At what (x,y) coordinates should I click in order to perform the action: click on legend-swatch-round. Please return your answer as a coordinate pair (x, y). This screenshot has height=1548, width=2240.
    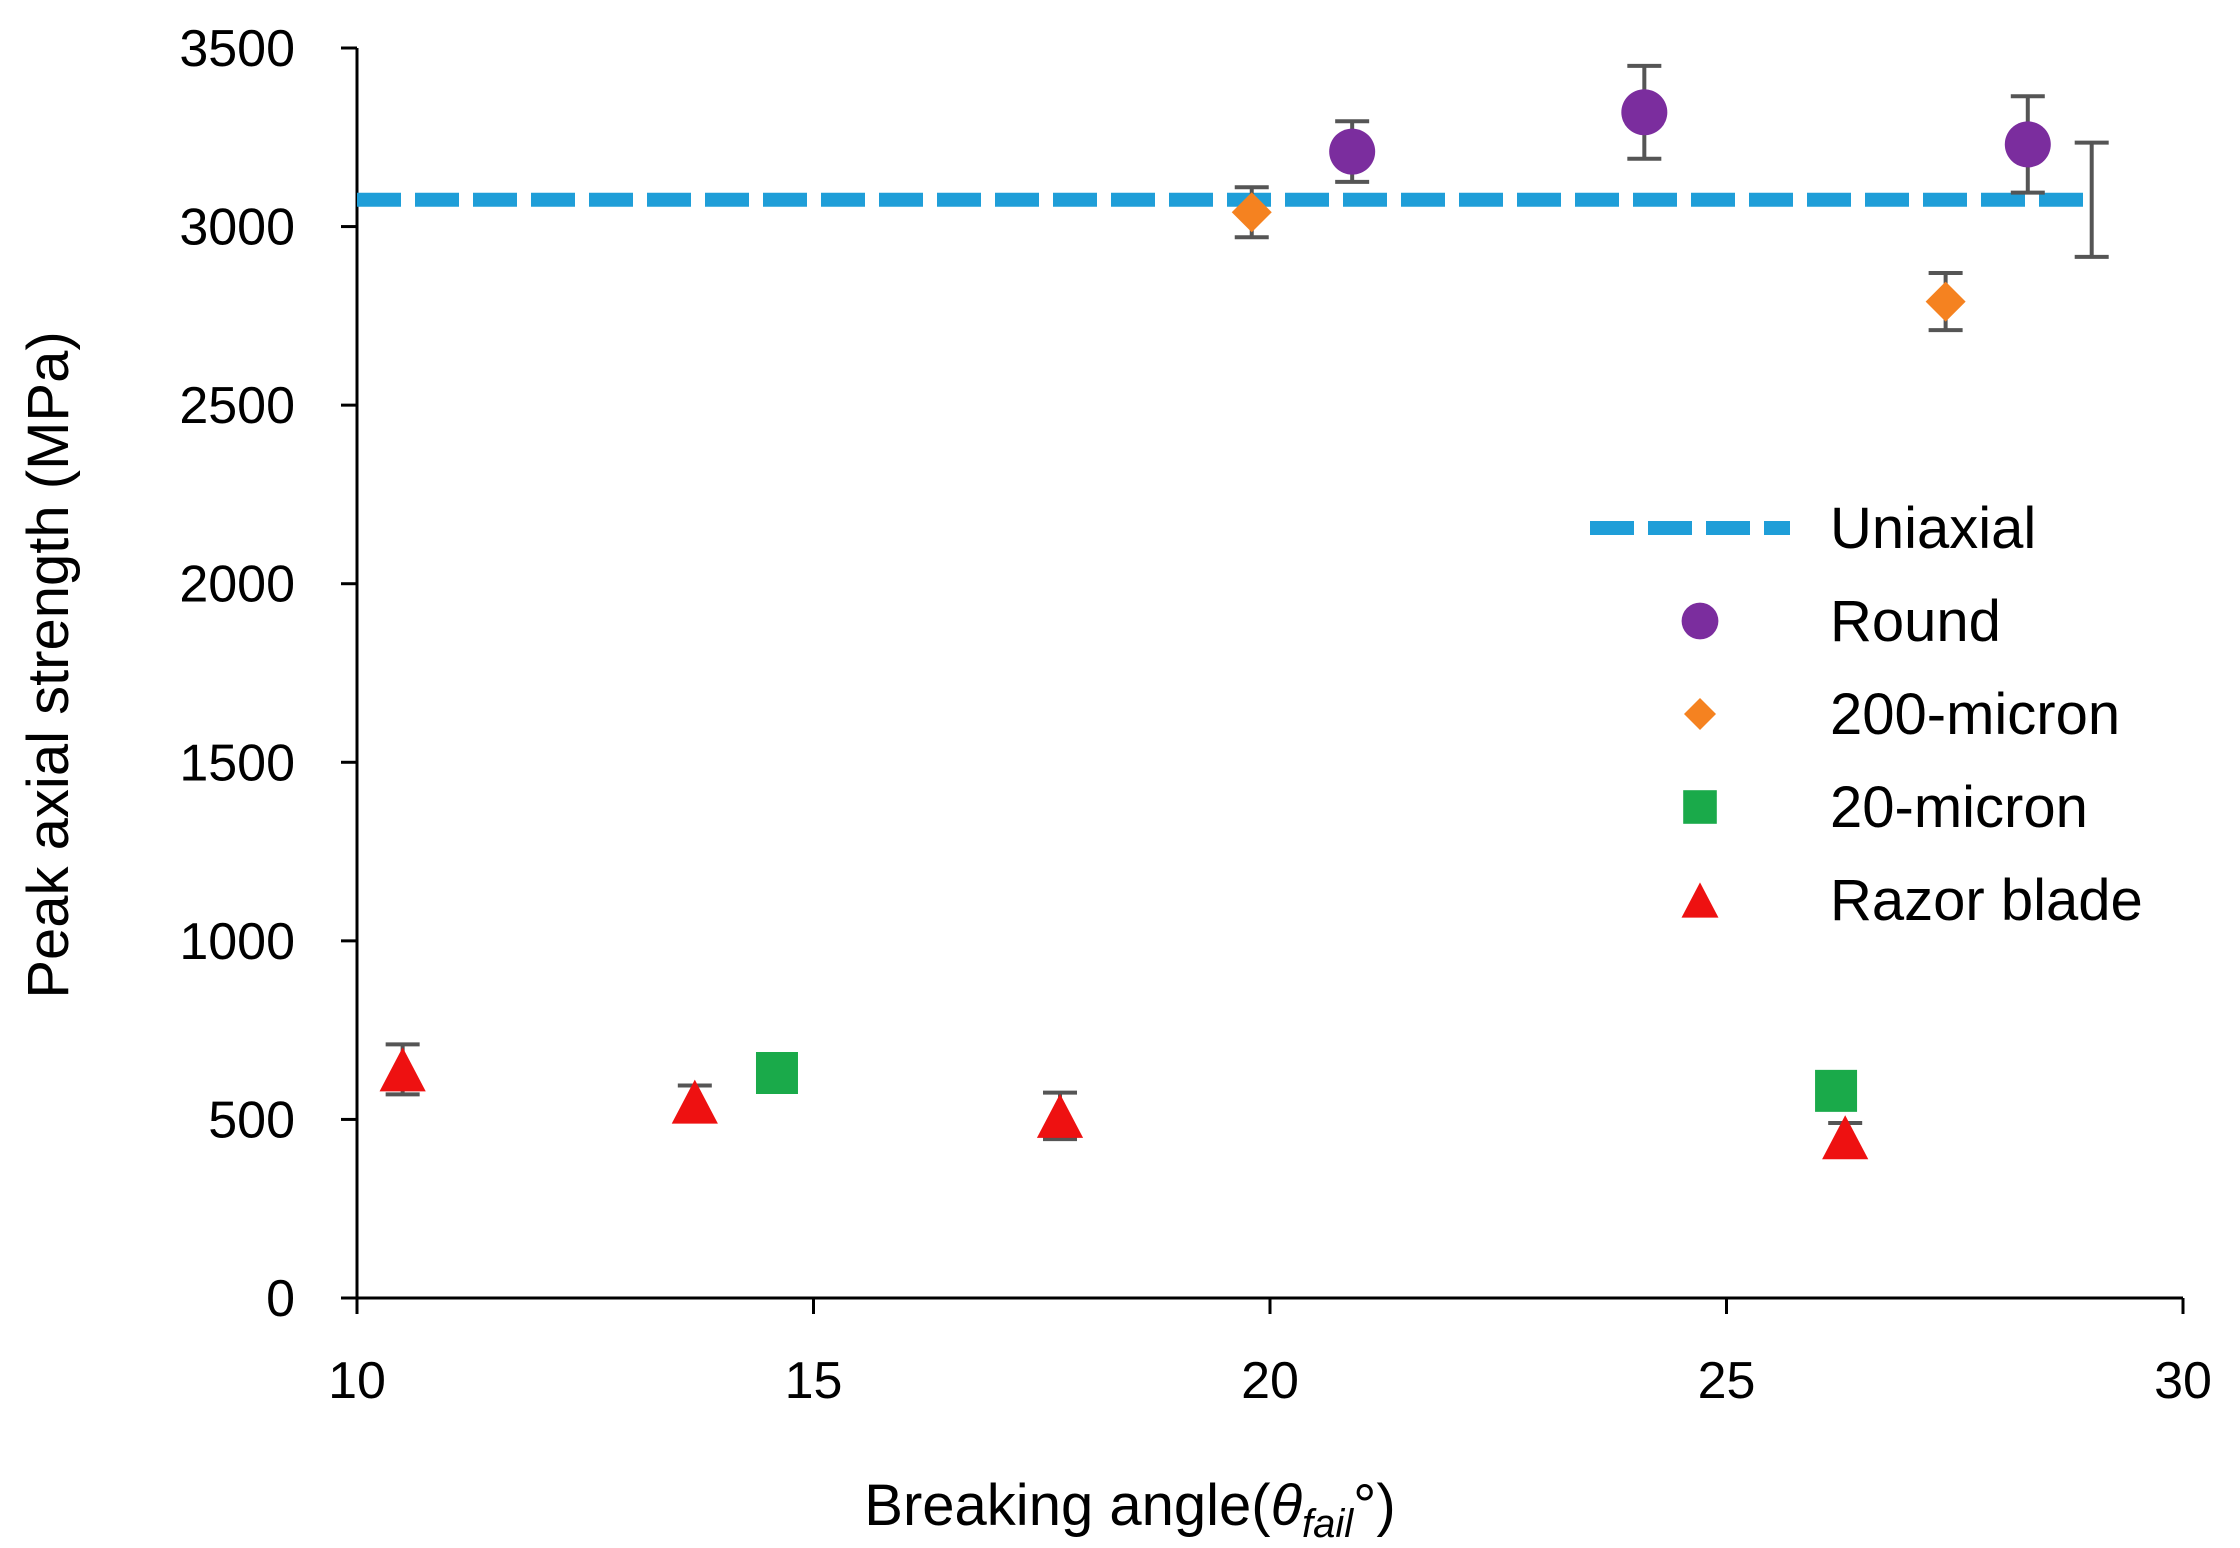
    Looking at the image, I should click on (1700, 621).